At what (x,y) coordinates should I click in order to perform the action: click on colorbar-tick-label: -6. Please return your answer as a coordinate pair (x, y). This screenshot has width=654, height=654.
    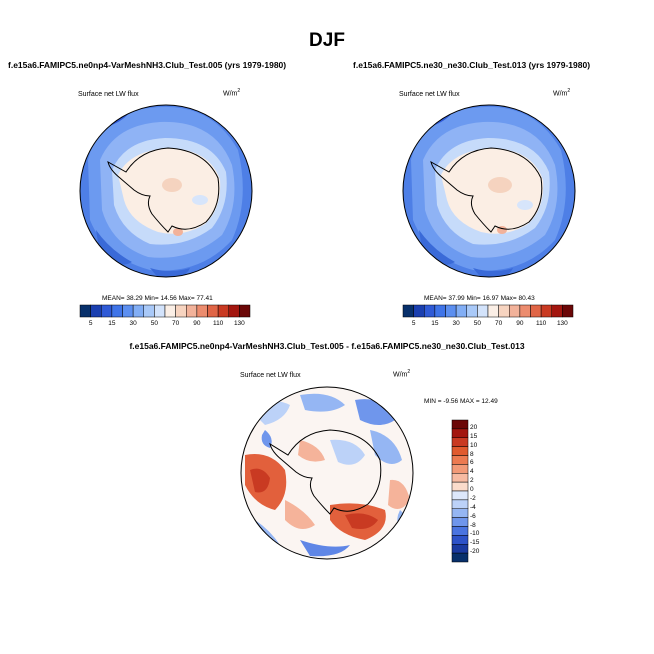
    Looking at the image, I should click on (473, 516).